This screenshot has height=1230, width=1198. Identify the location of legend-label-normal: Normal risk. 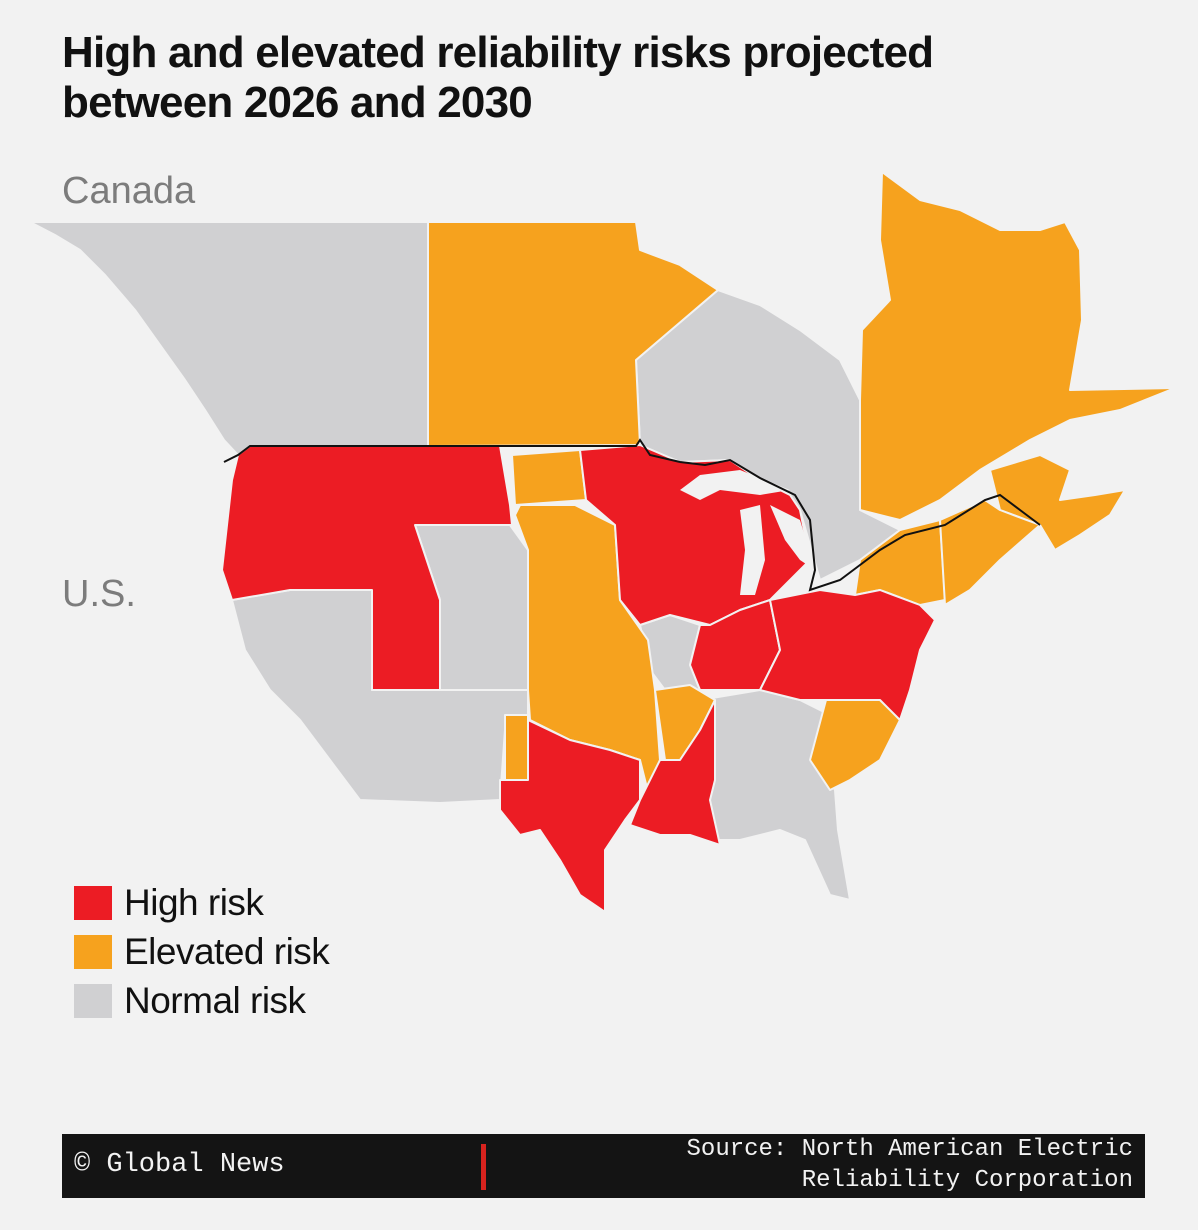
(215, 1000).